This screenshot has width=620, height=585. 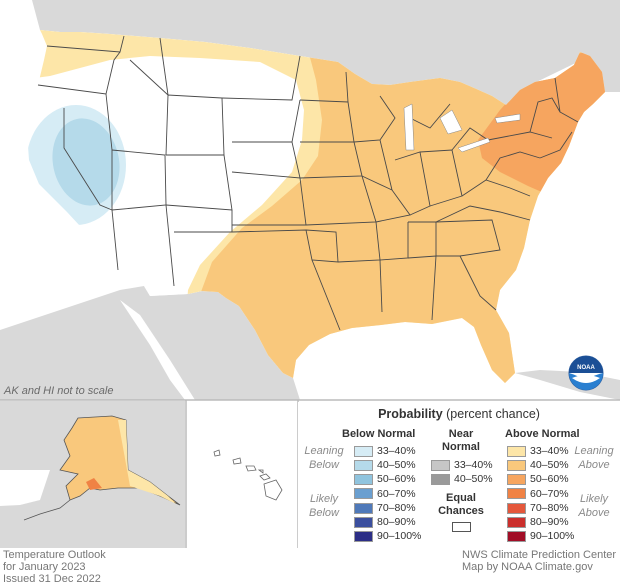 What do you see at coordinates (461, 440) in the screenshot?
I see `near-normal-header: Near Normal` at bounding box center [461, 440].